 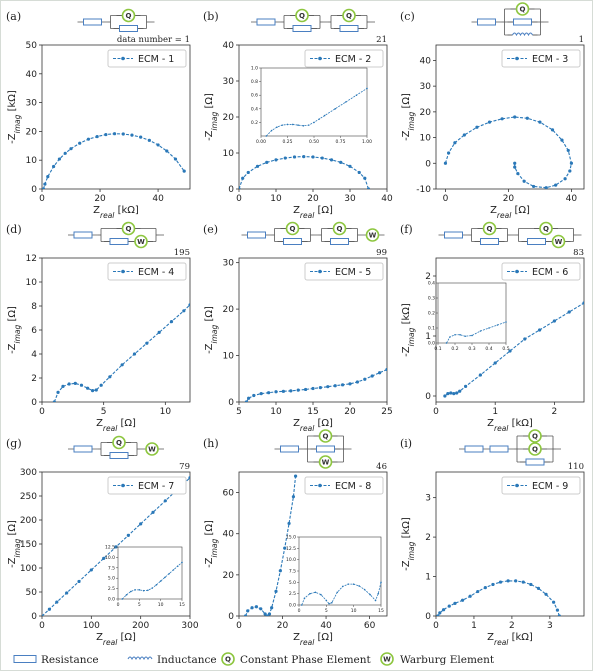 I want to click on data-number: 83, so click(x=578, y=253).